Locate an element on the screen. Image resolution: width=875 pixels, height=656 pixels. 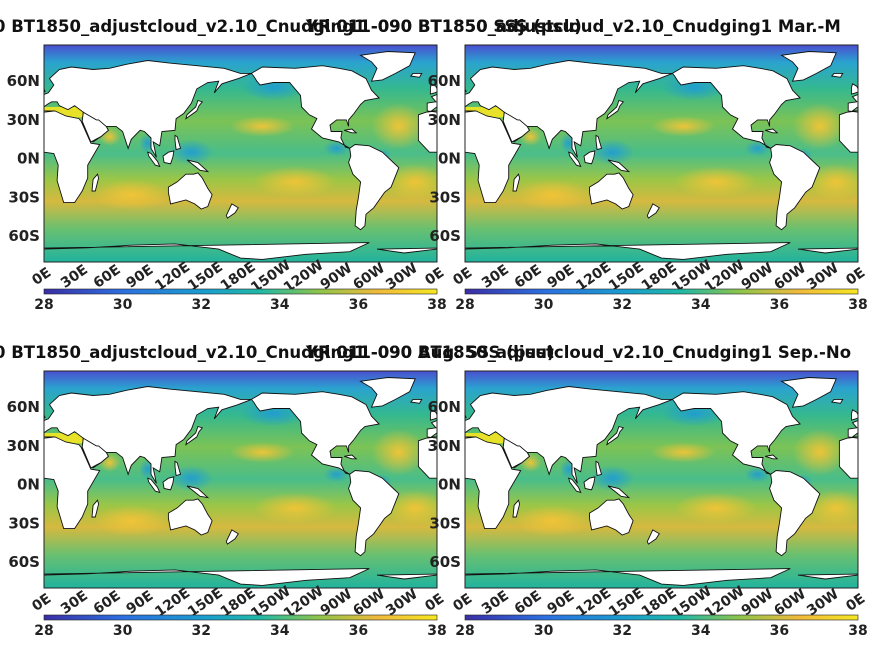
lat-tick-label: 30N is located at coordinates (444, 446).